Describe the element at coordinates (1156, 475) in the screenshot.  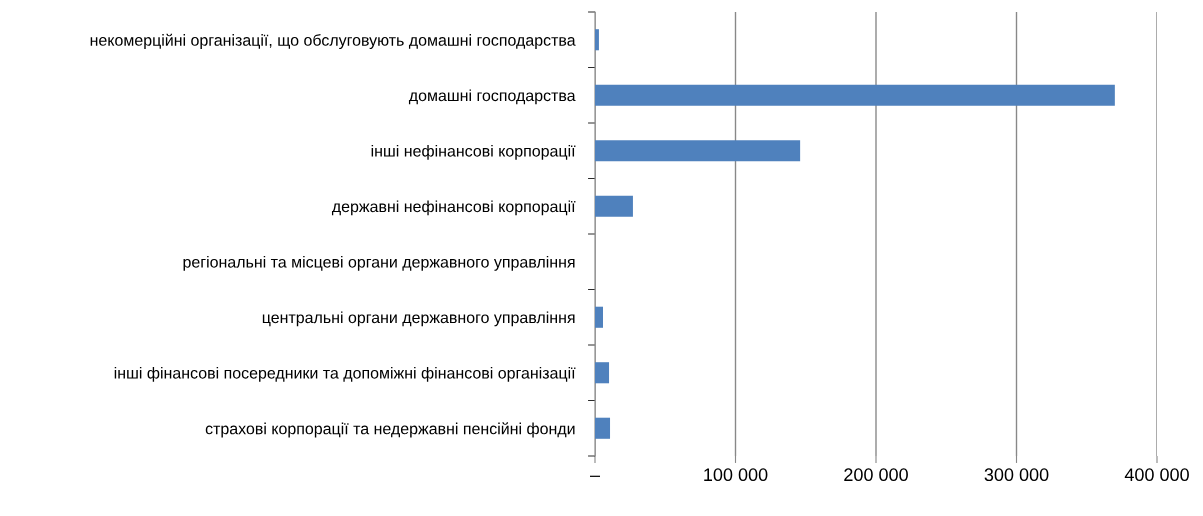
I see `x-tick-label: 400 000` at that location.